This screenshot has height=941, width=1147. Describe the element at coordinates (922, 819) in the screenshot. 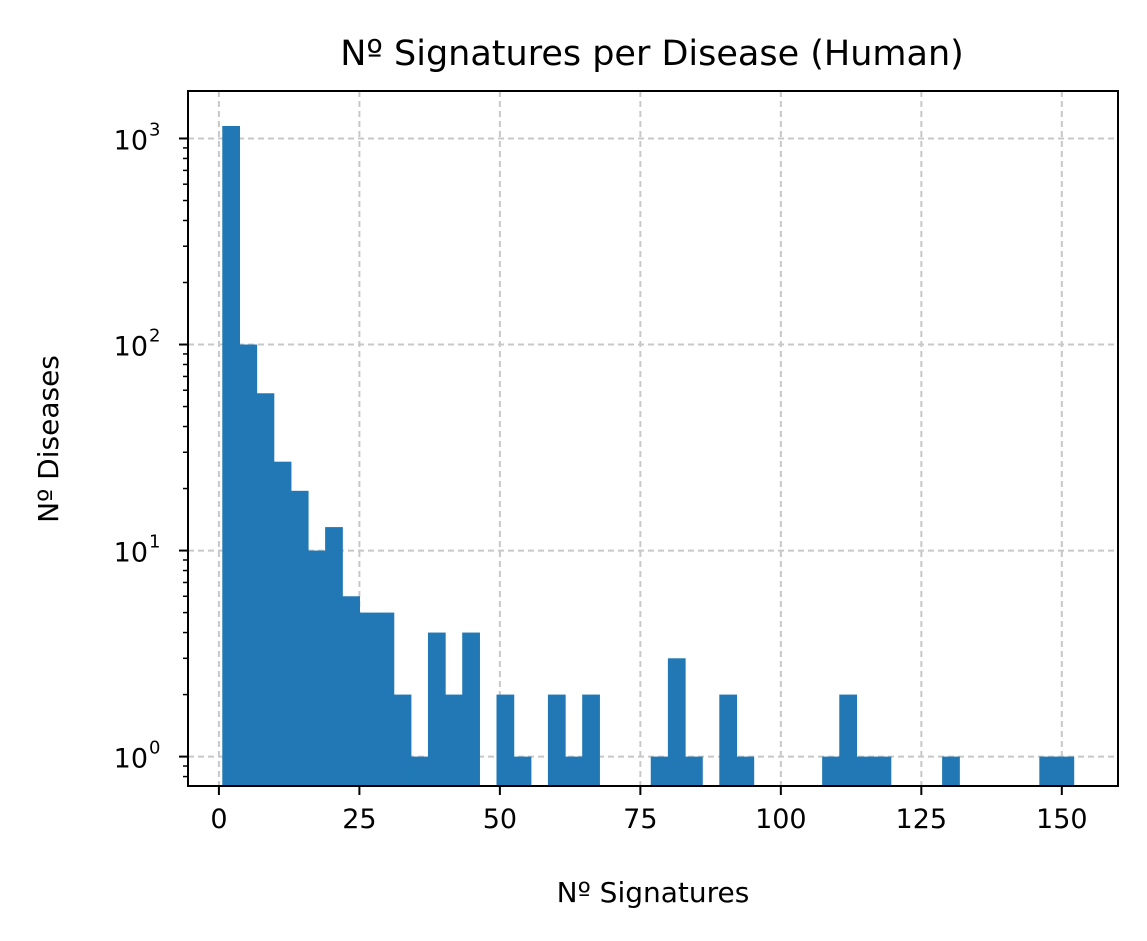

I see `x-tick-label: 125` at that location.